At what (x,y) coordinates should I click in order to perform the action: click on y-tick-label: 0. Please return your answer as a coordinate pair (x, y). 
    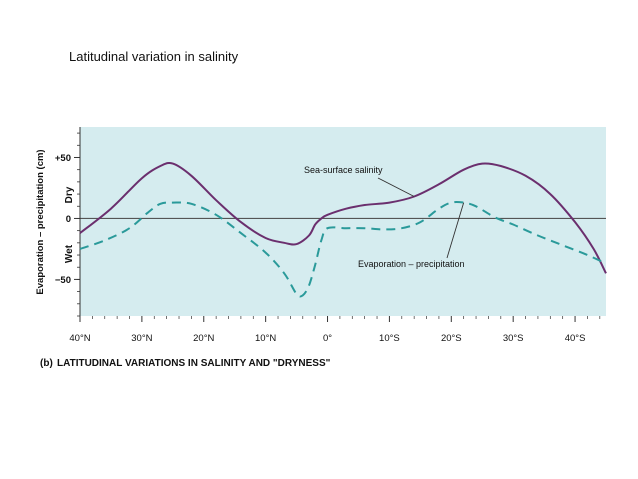
    Looking at the image, I should click on (68, 219).